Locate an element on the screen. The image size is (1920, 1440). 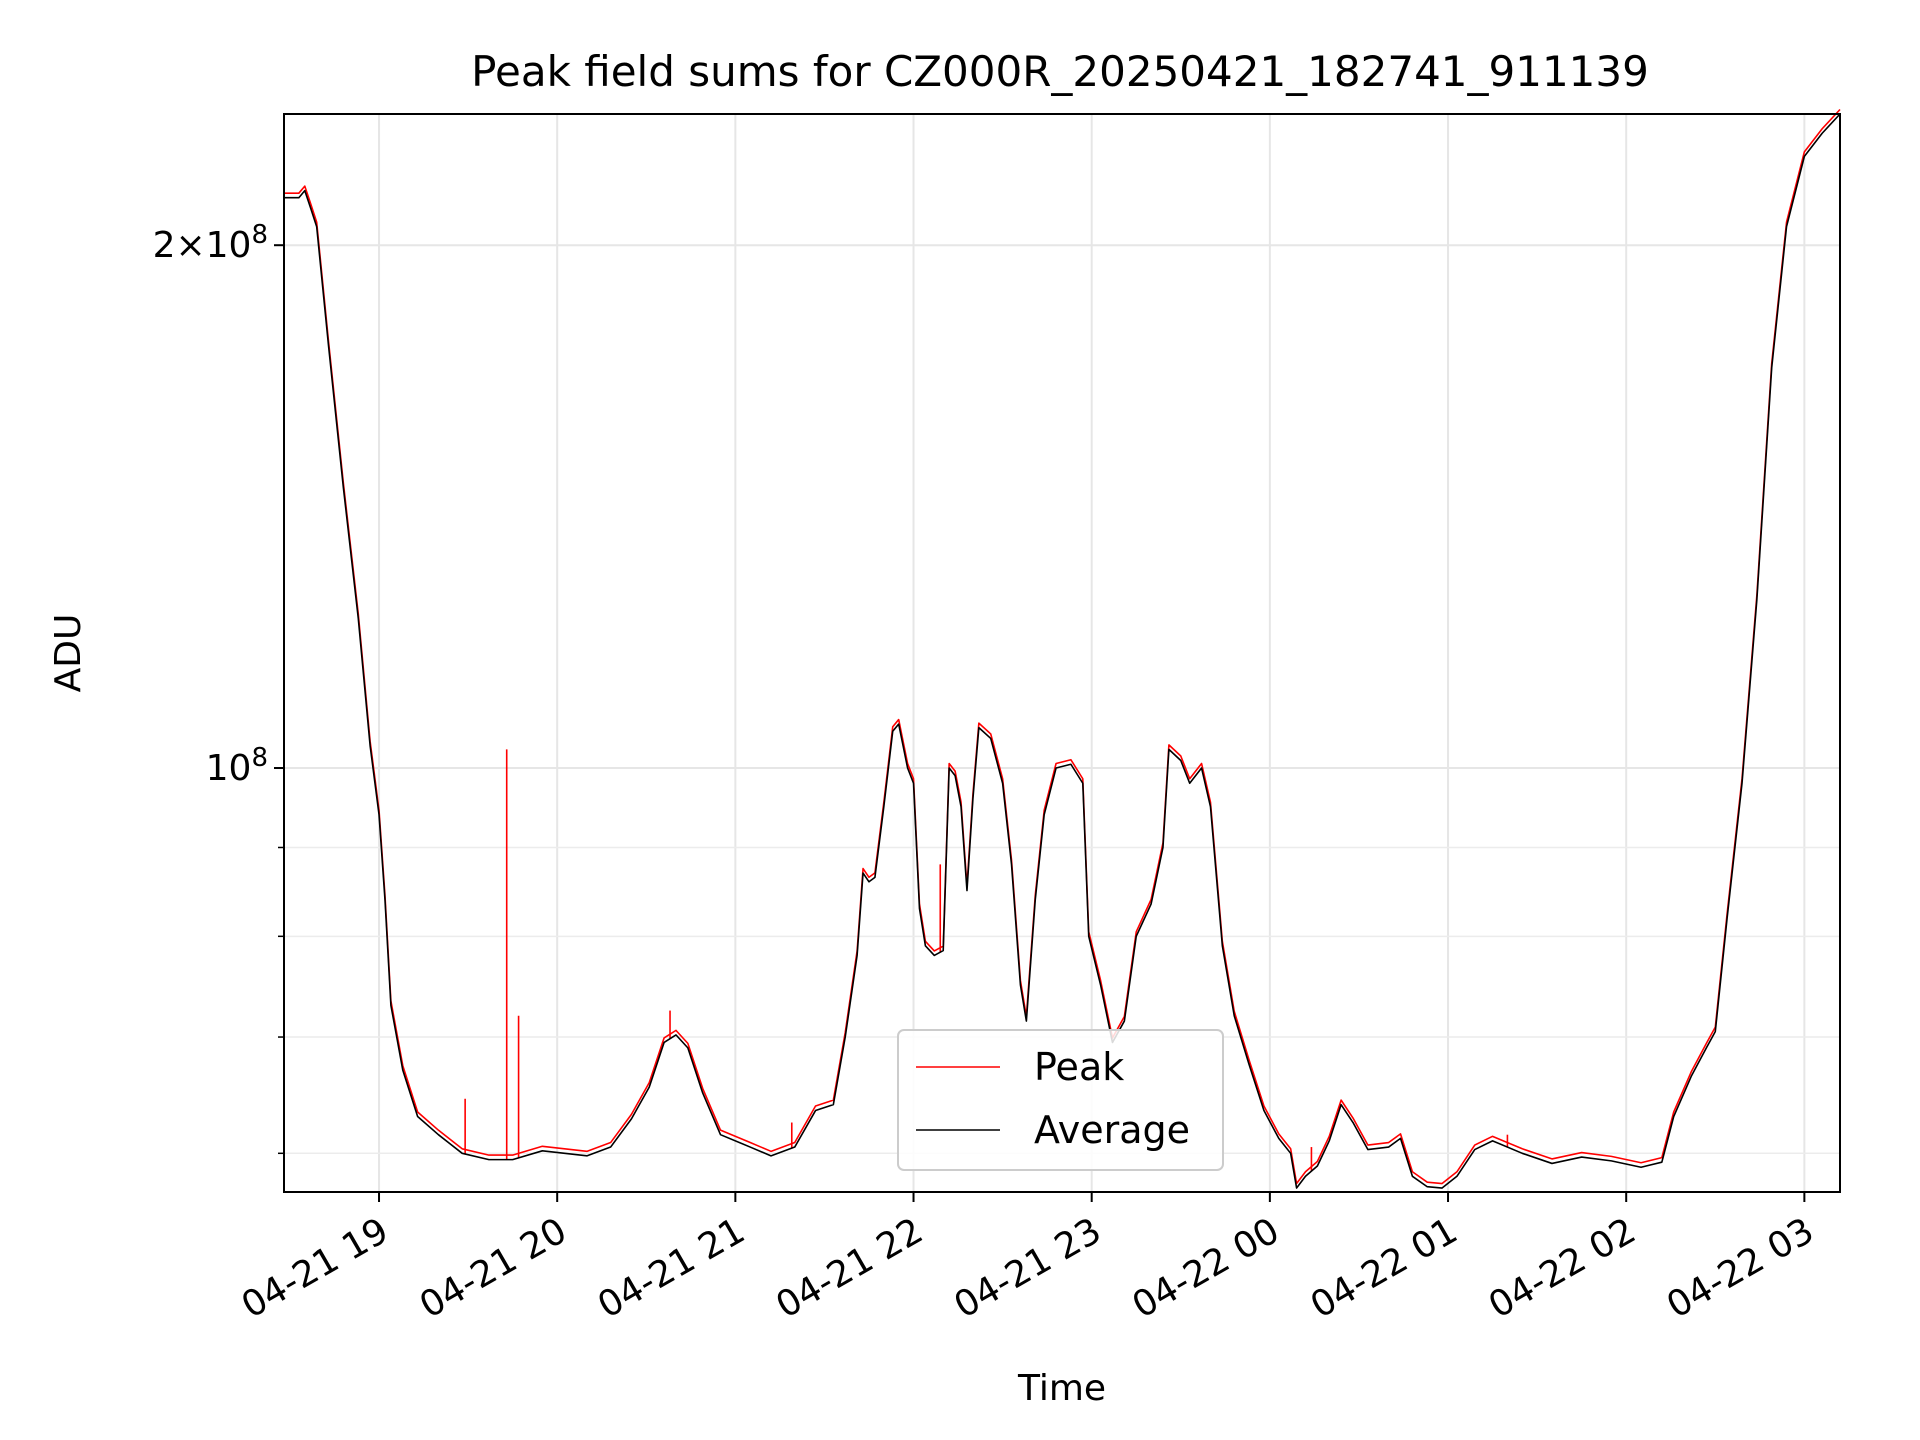
y-axis-label: ADU is located at coordinates (68, 653).